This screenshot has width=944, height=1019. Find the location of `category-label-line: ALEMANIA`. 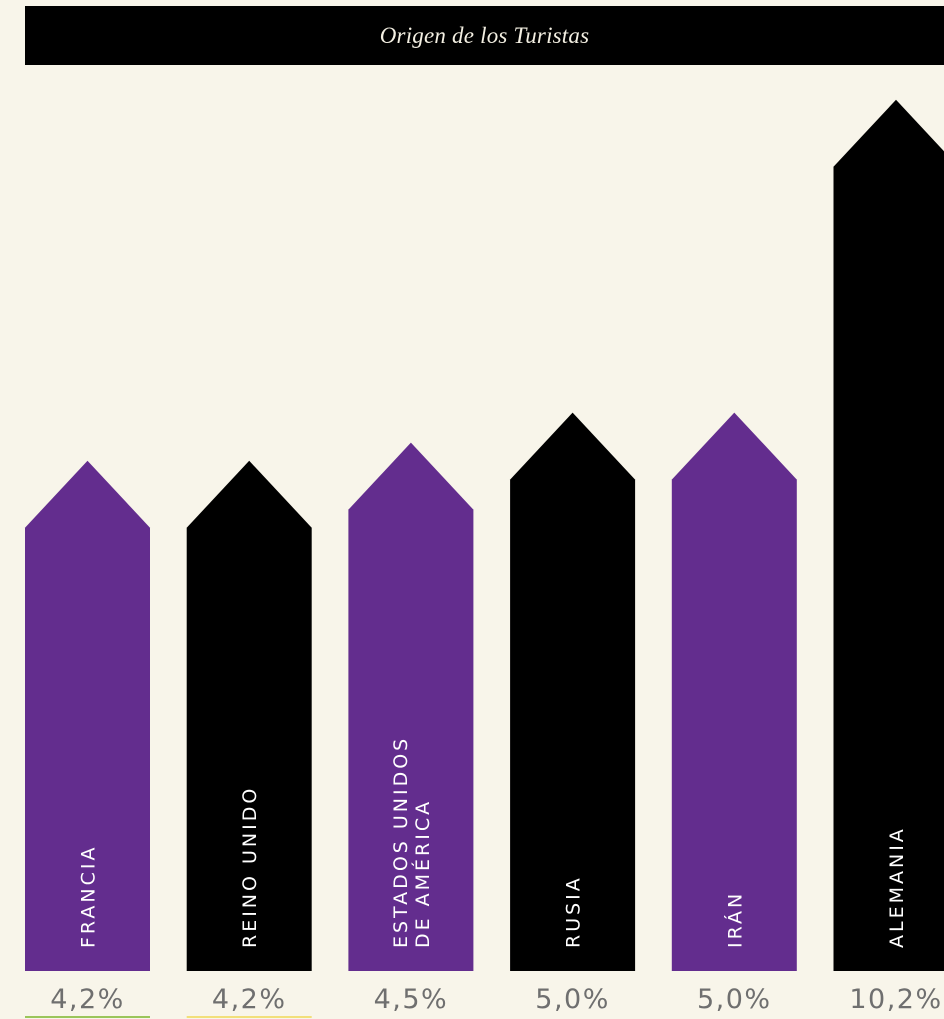

category-label-line: ALEMANIA is located at coordinates (897, 887).